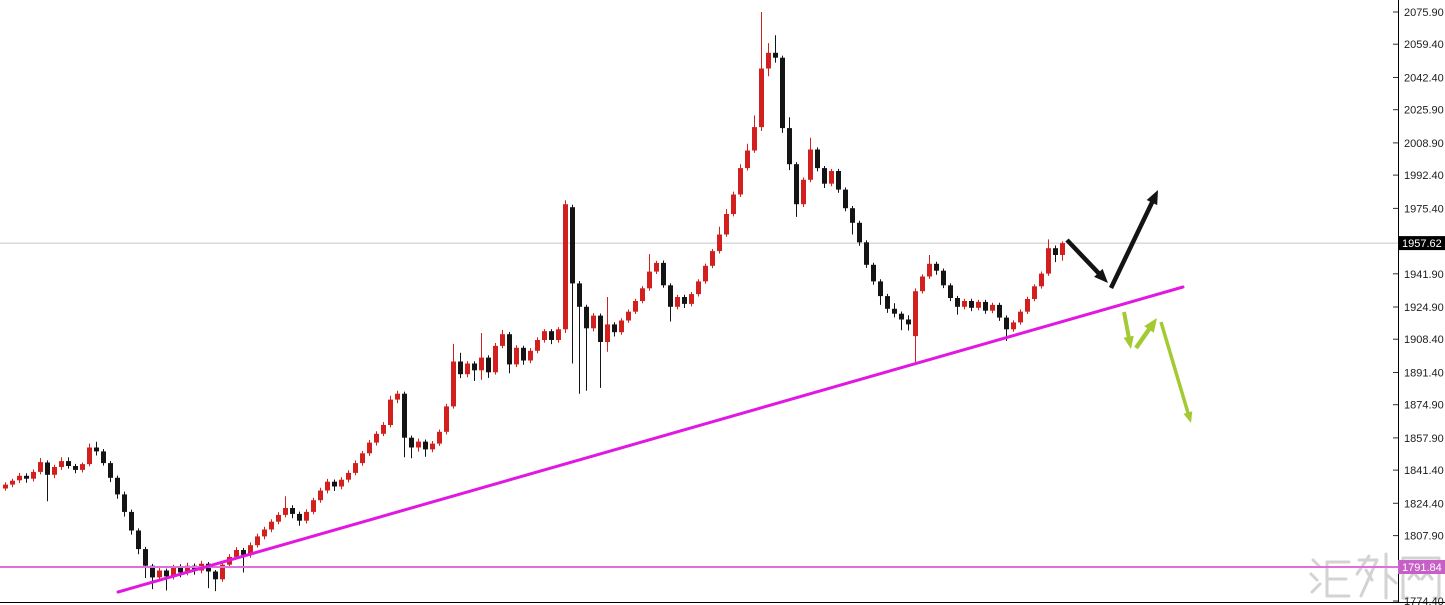 This screenshot has height=605, width=1445. I want to click on axis-tick-label: 1908.40, so click(1424, 340).